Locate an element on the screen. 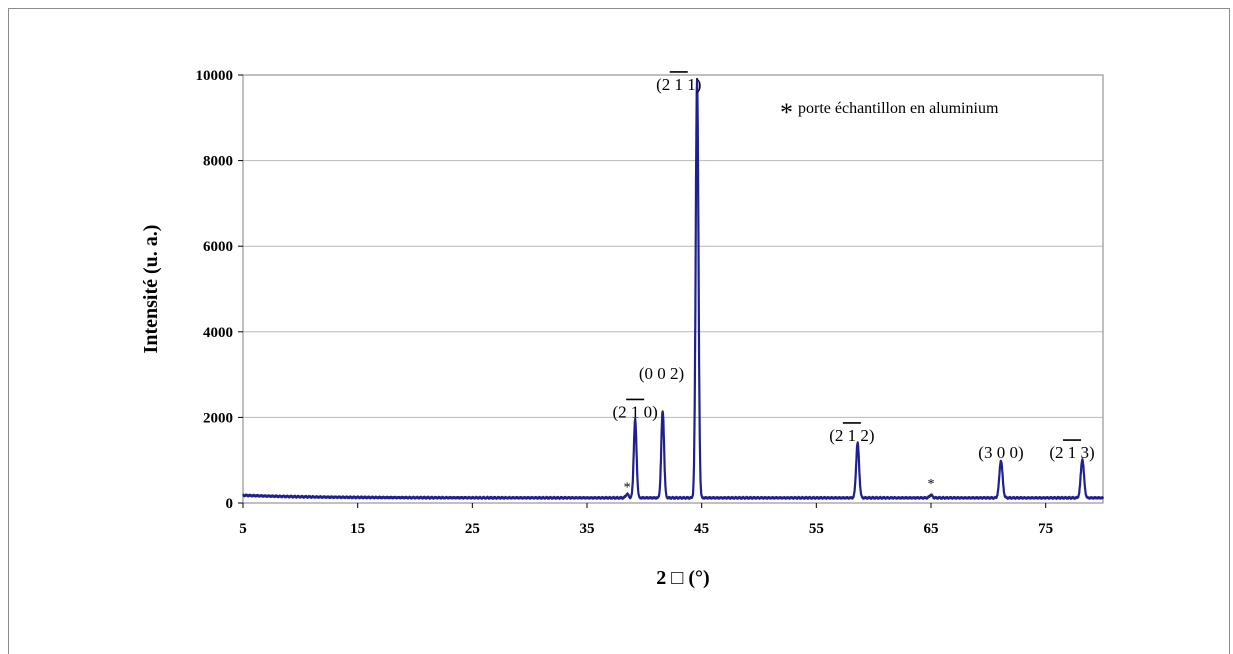 This screenshot has height=654, width=1233. peak-label: (2 1 3) is located at coordinates (1071, 452).